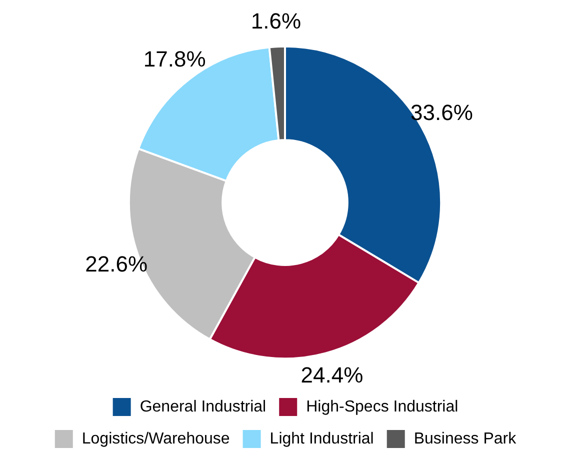  What do you see at coordinates (203, 407) in the screenshot?
I see `legend-label: General Industrial` at bounding box center [203, 407].